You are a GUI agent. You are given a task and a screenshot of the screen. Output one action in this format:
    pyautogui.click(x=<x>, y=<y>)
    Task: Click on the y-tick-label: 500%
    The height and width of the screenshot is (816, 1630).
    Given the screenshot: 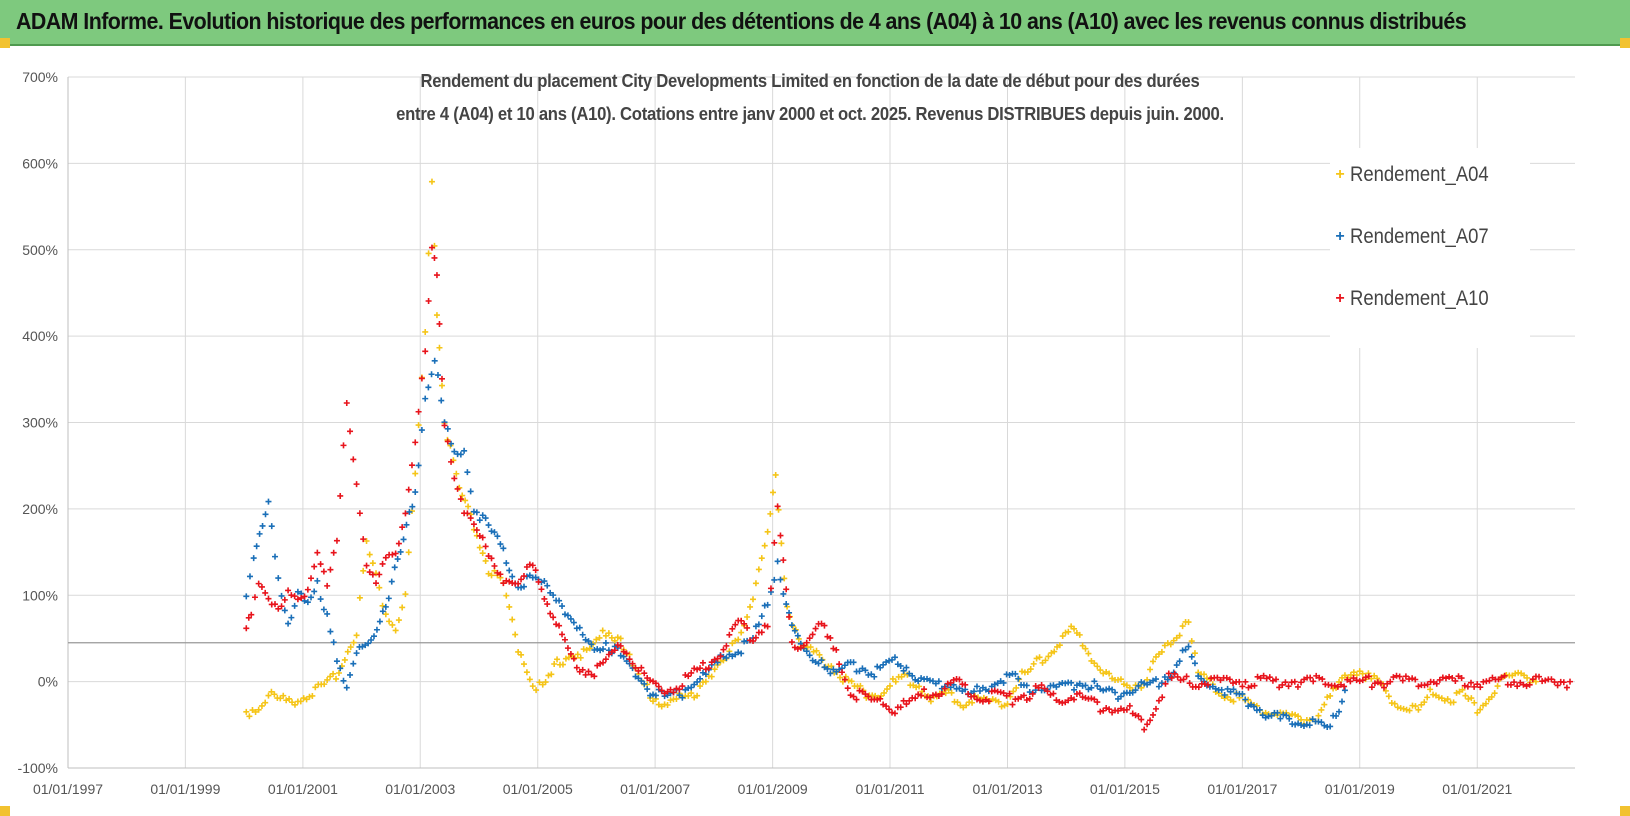 What is the action you would take?
    pyautogui.click(x=40, y=250)
    